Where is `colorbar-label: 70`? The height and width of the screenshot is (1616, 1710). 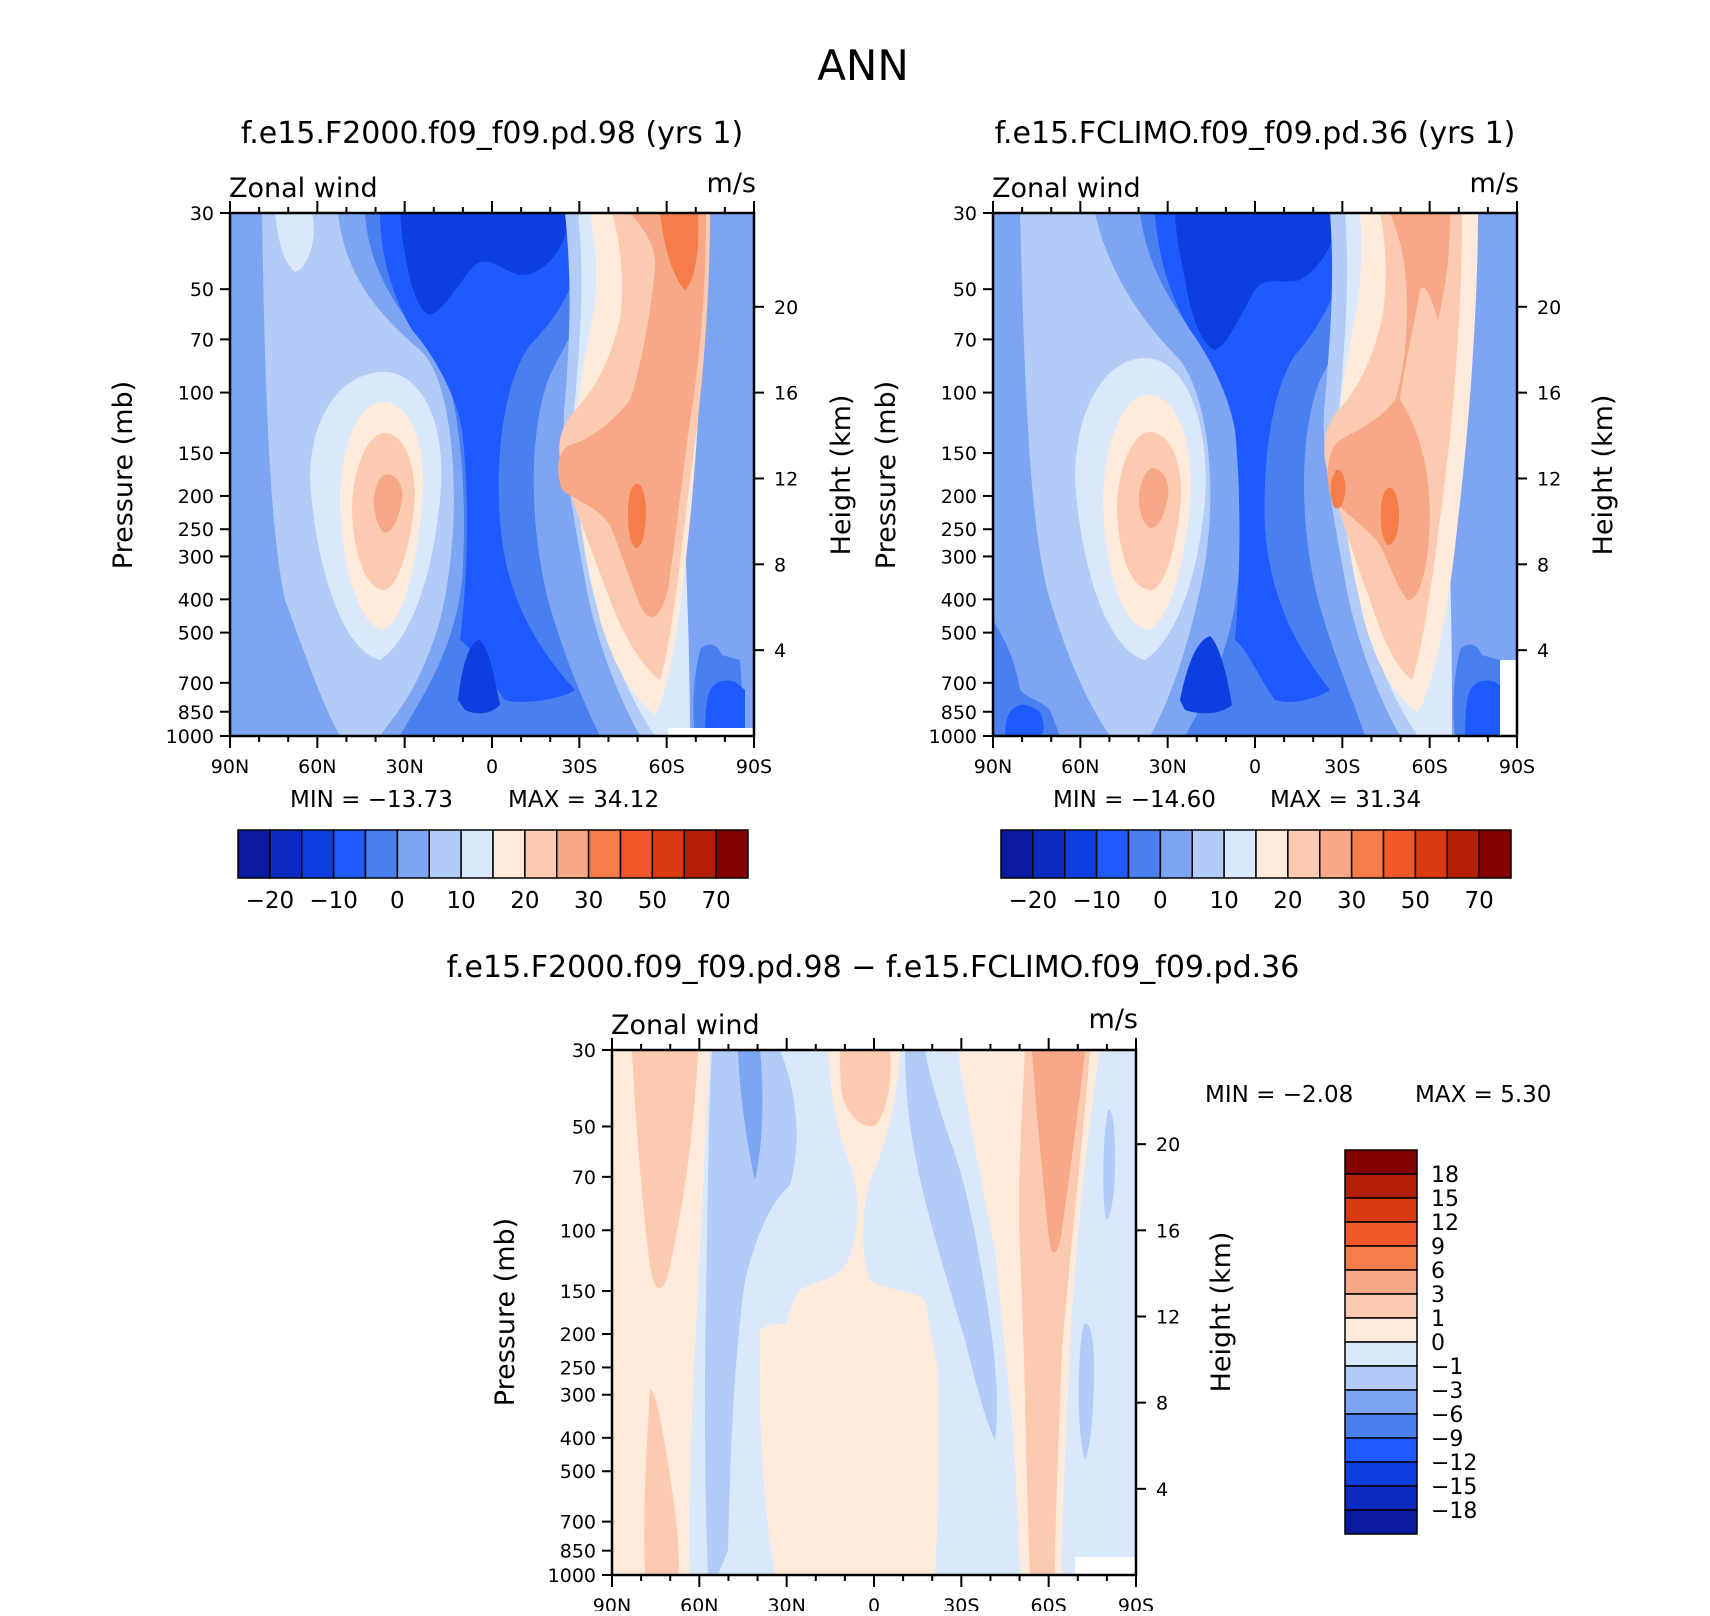
colorbar-label: 70 is located at coordinates (1478, 901).